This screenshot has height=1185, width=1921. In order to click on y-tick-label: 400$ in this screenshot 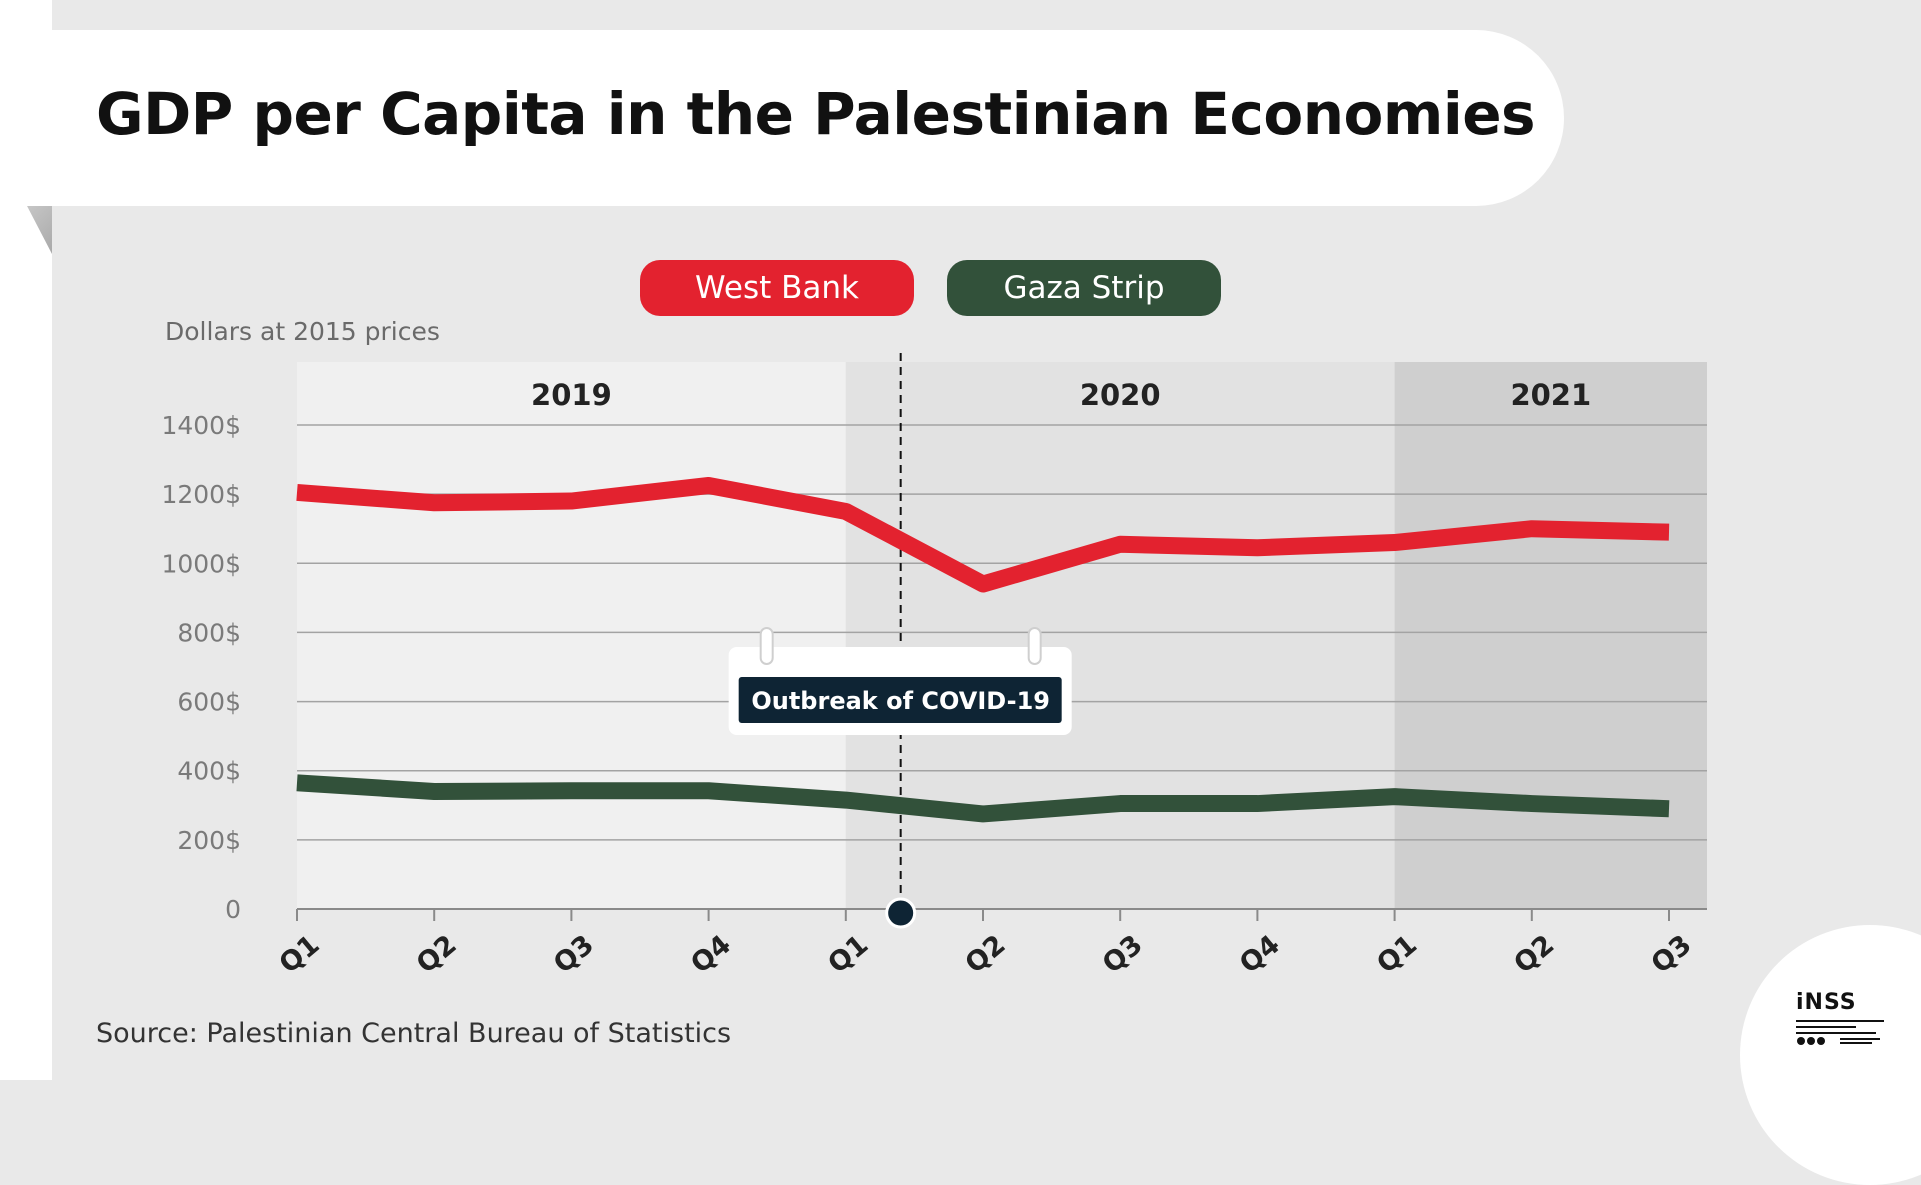, I will do `click(209, 771)`.